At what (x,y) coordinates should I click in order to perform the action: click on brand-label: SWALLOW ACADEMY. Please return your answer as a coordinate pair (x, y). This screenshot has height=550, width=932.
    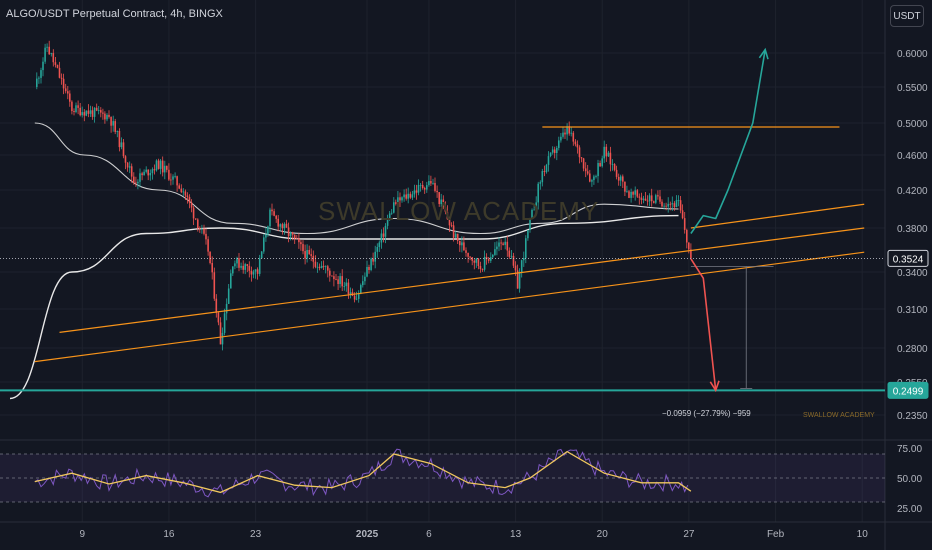
    Looking at the image, I should click on (839, 415).